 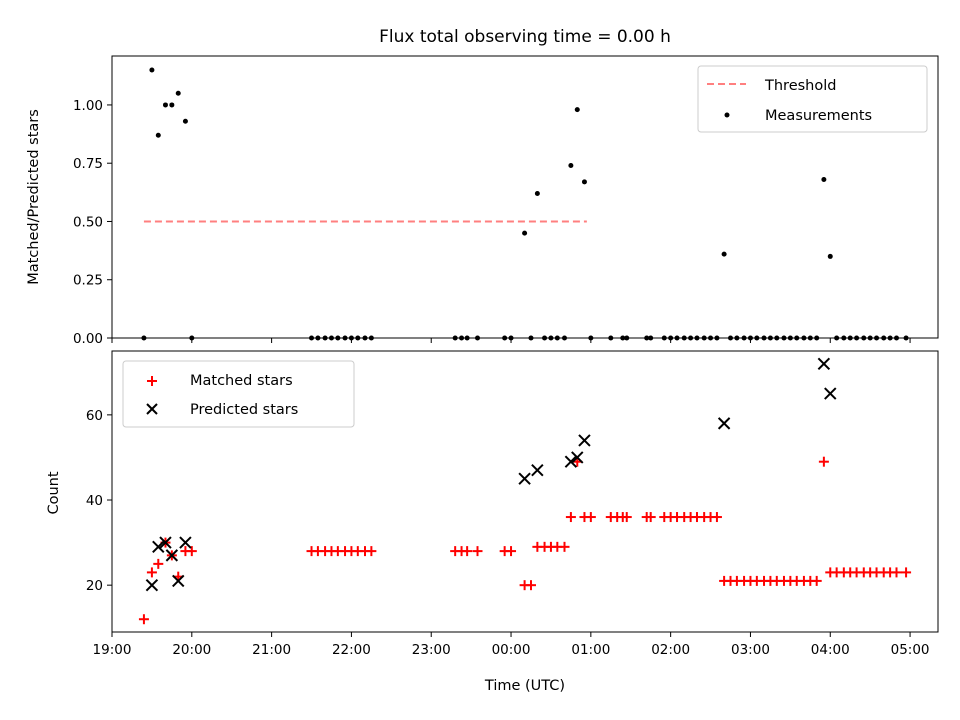 What do you see at coordinates (525, 37) in the screenshot?
I see `chart-title: Flux total observing time = 0.00 h` at bounding box center [525, 37].